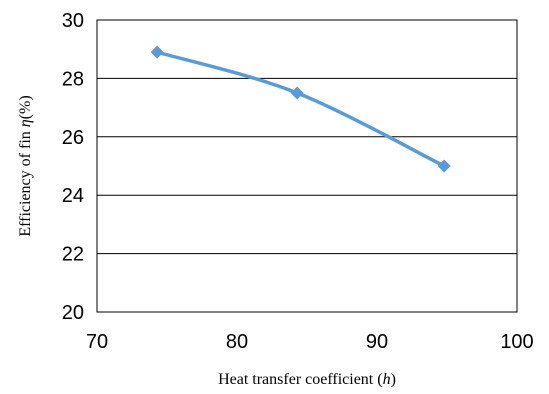 The height and width of the screenshot is (394, 549). I want to click on y-tick-label: 22, so click(73, 255).